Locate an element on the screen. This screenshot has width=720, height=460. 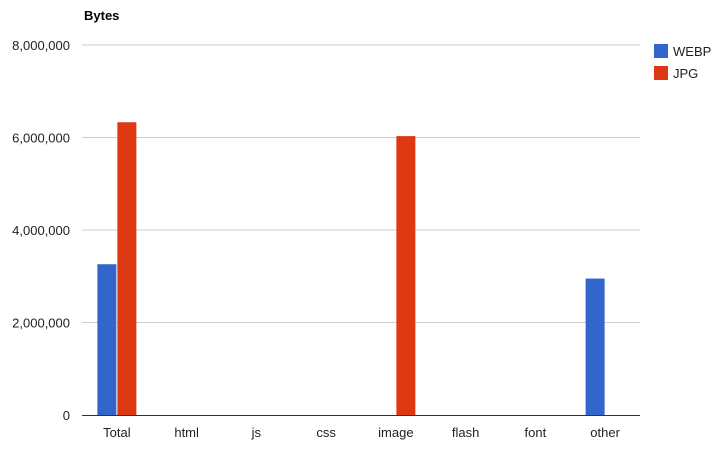
x-tick-label: image is located at coordinates (395, 432).